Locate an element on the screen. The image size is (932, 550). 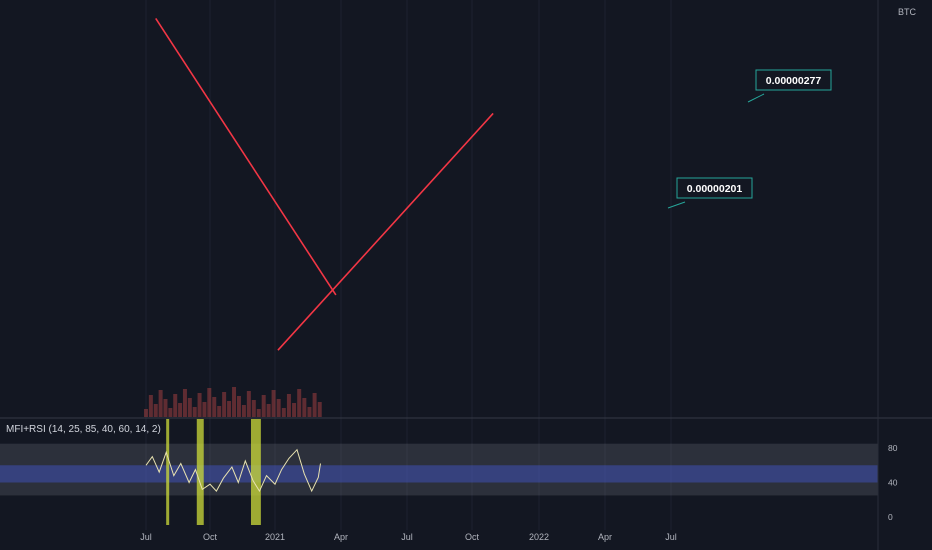
indicator-line is located at coordinates (233, 470).